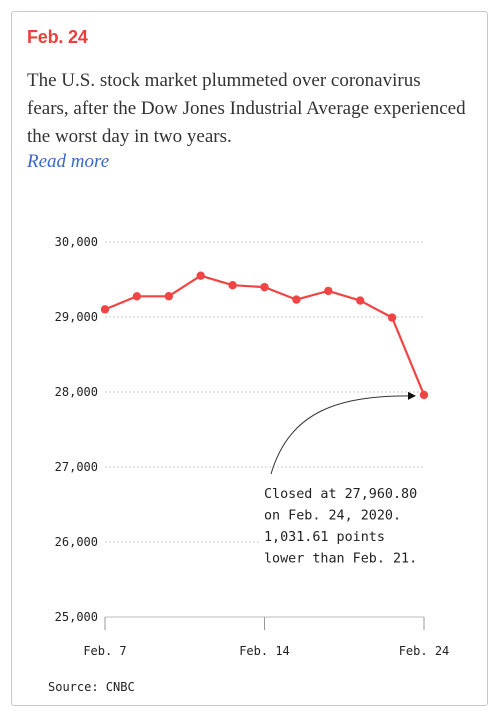  Describe the element at coordinates (91, 687) in the screenshot. I see `source-text: Source: CNBC` at that location.